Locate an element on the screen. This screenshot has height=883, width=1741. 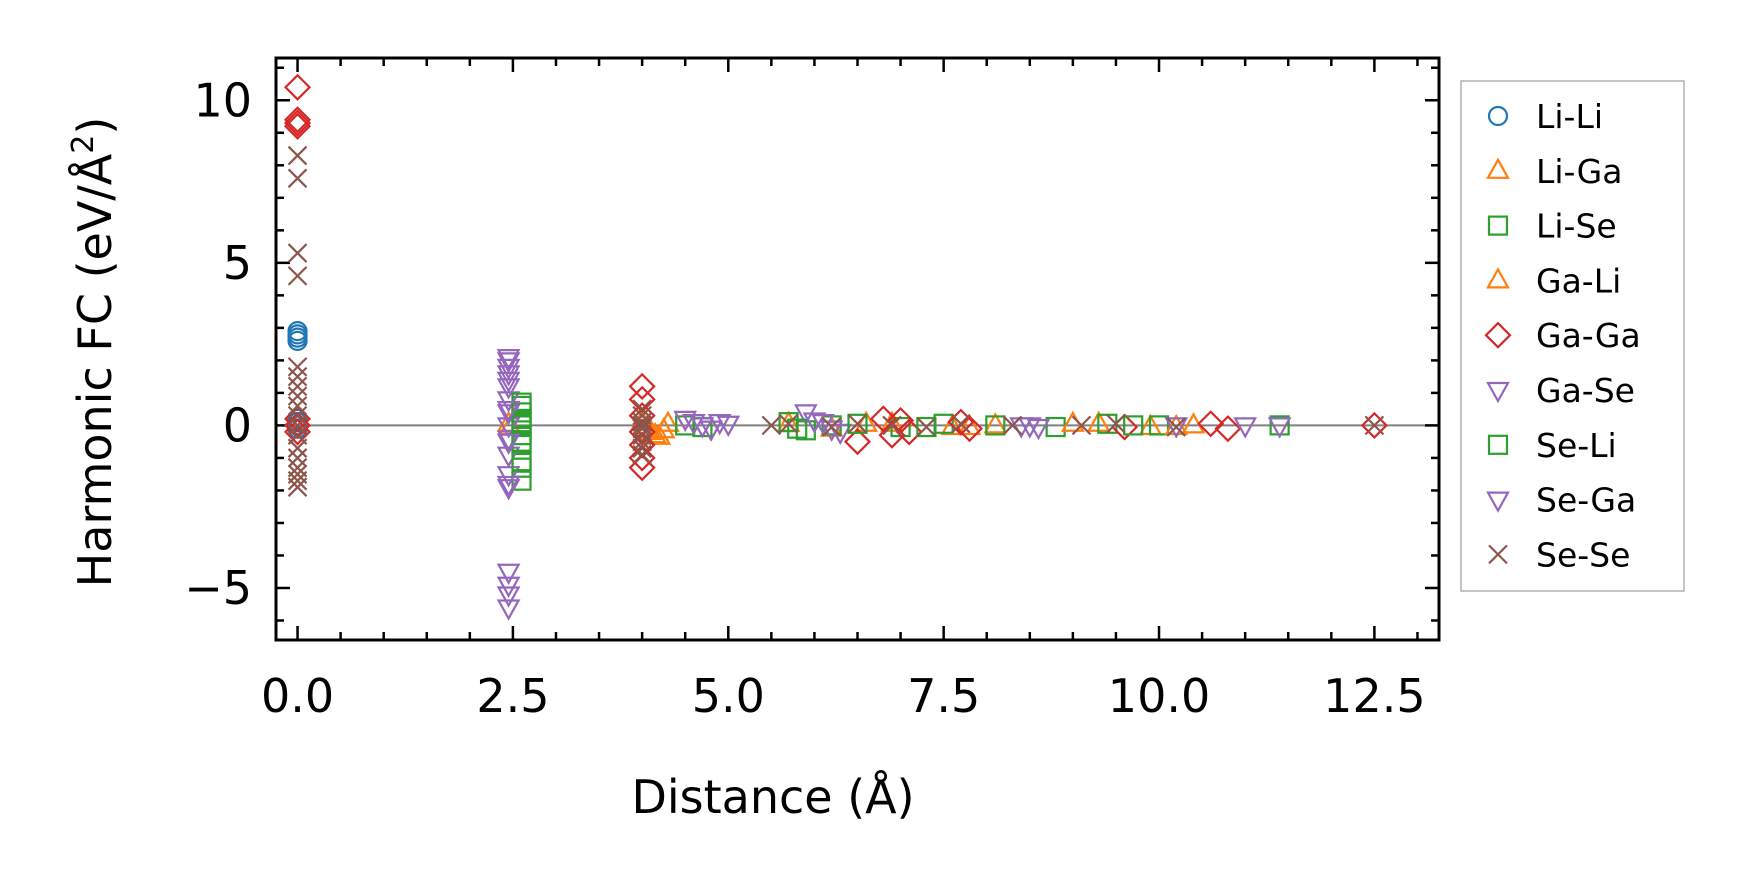
legend-box is located at coordinates (1572, 336).